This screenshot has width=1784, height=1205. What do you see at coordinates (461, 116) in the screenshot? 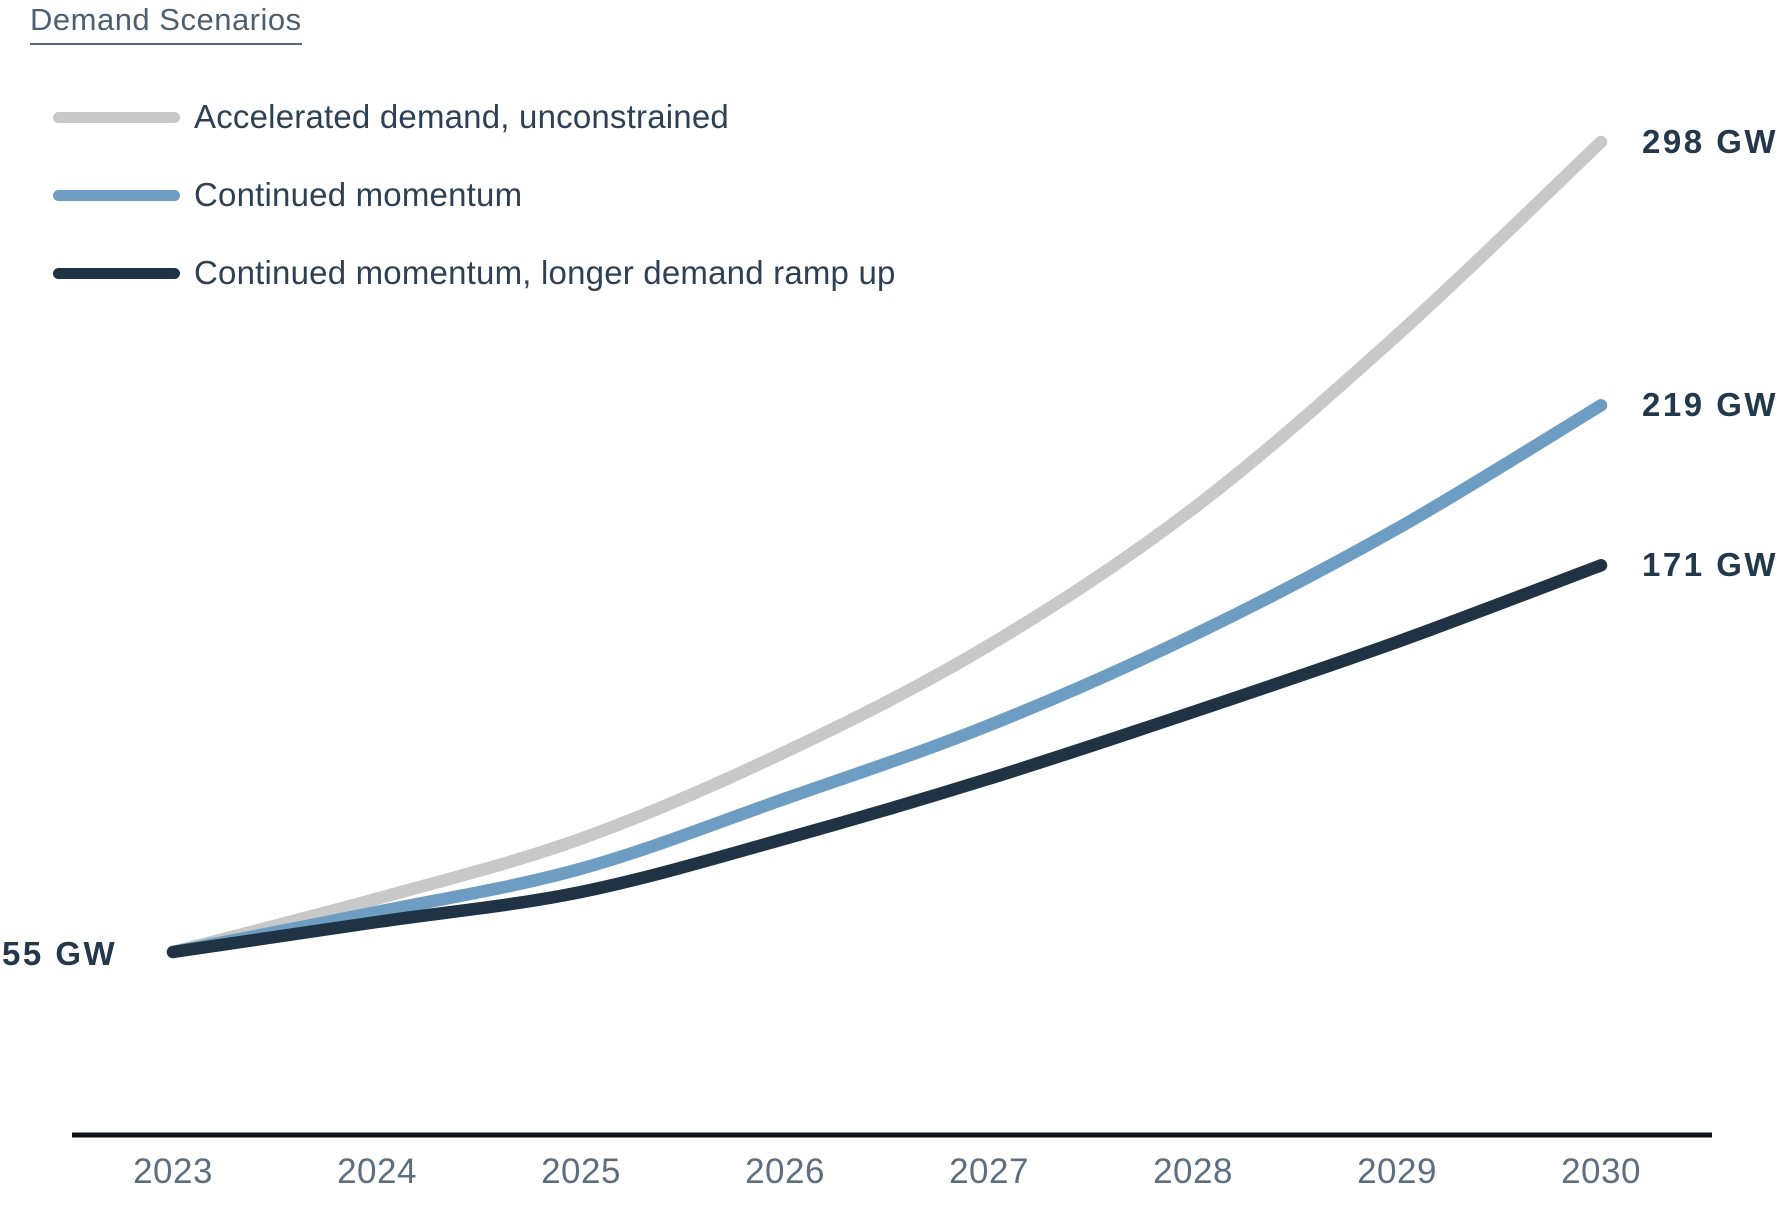
I see `legend-label-0: Accelerated demand, unconstrained` at bounding box center [461, 116].